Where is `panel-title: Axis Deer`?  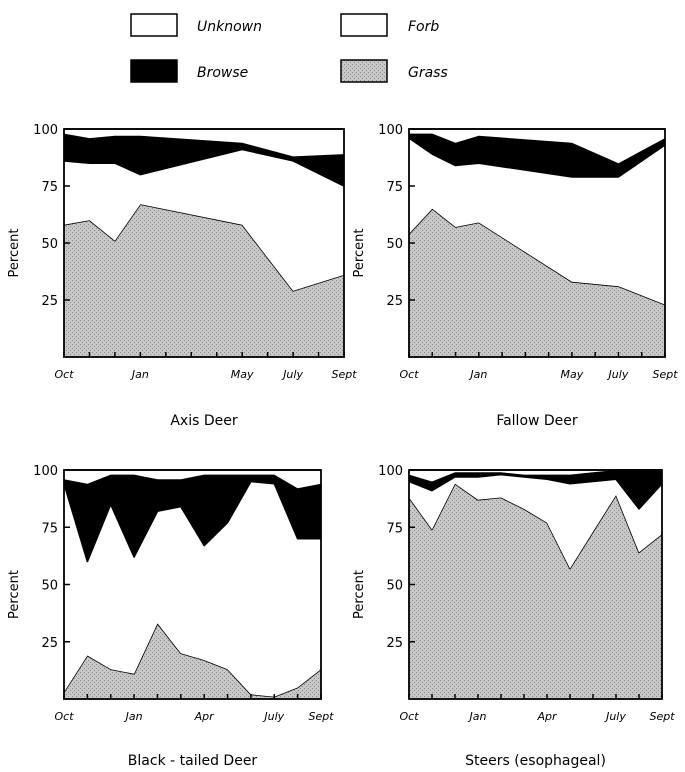 panel-title: Axis Deer is located at coordinates (204, 421).